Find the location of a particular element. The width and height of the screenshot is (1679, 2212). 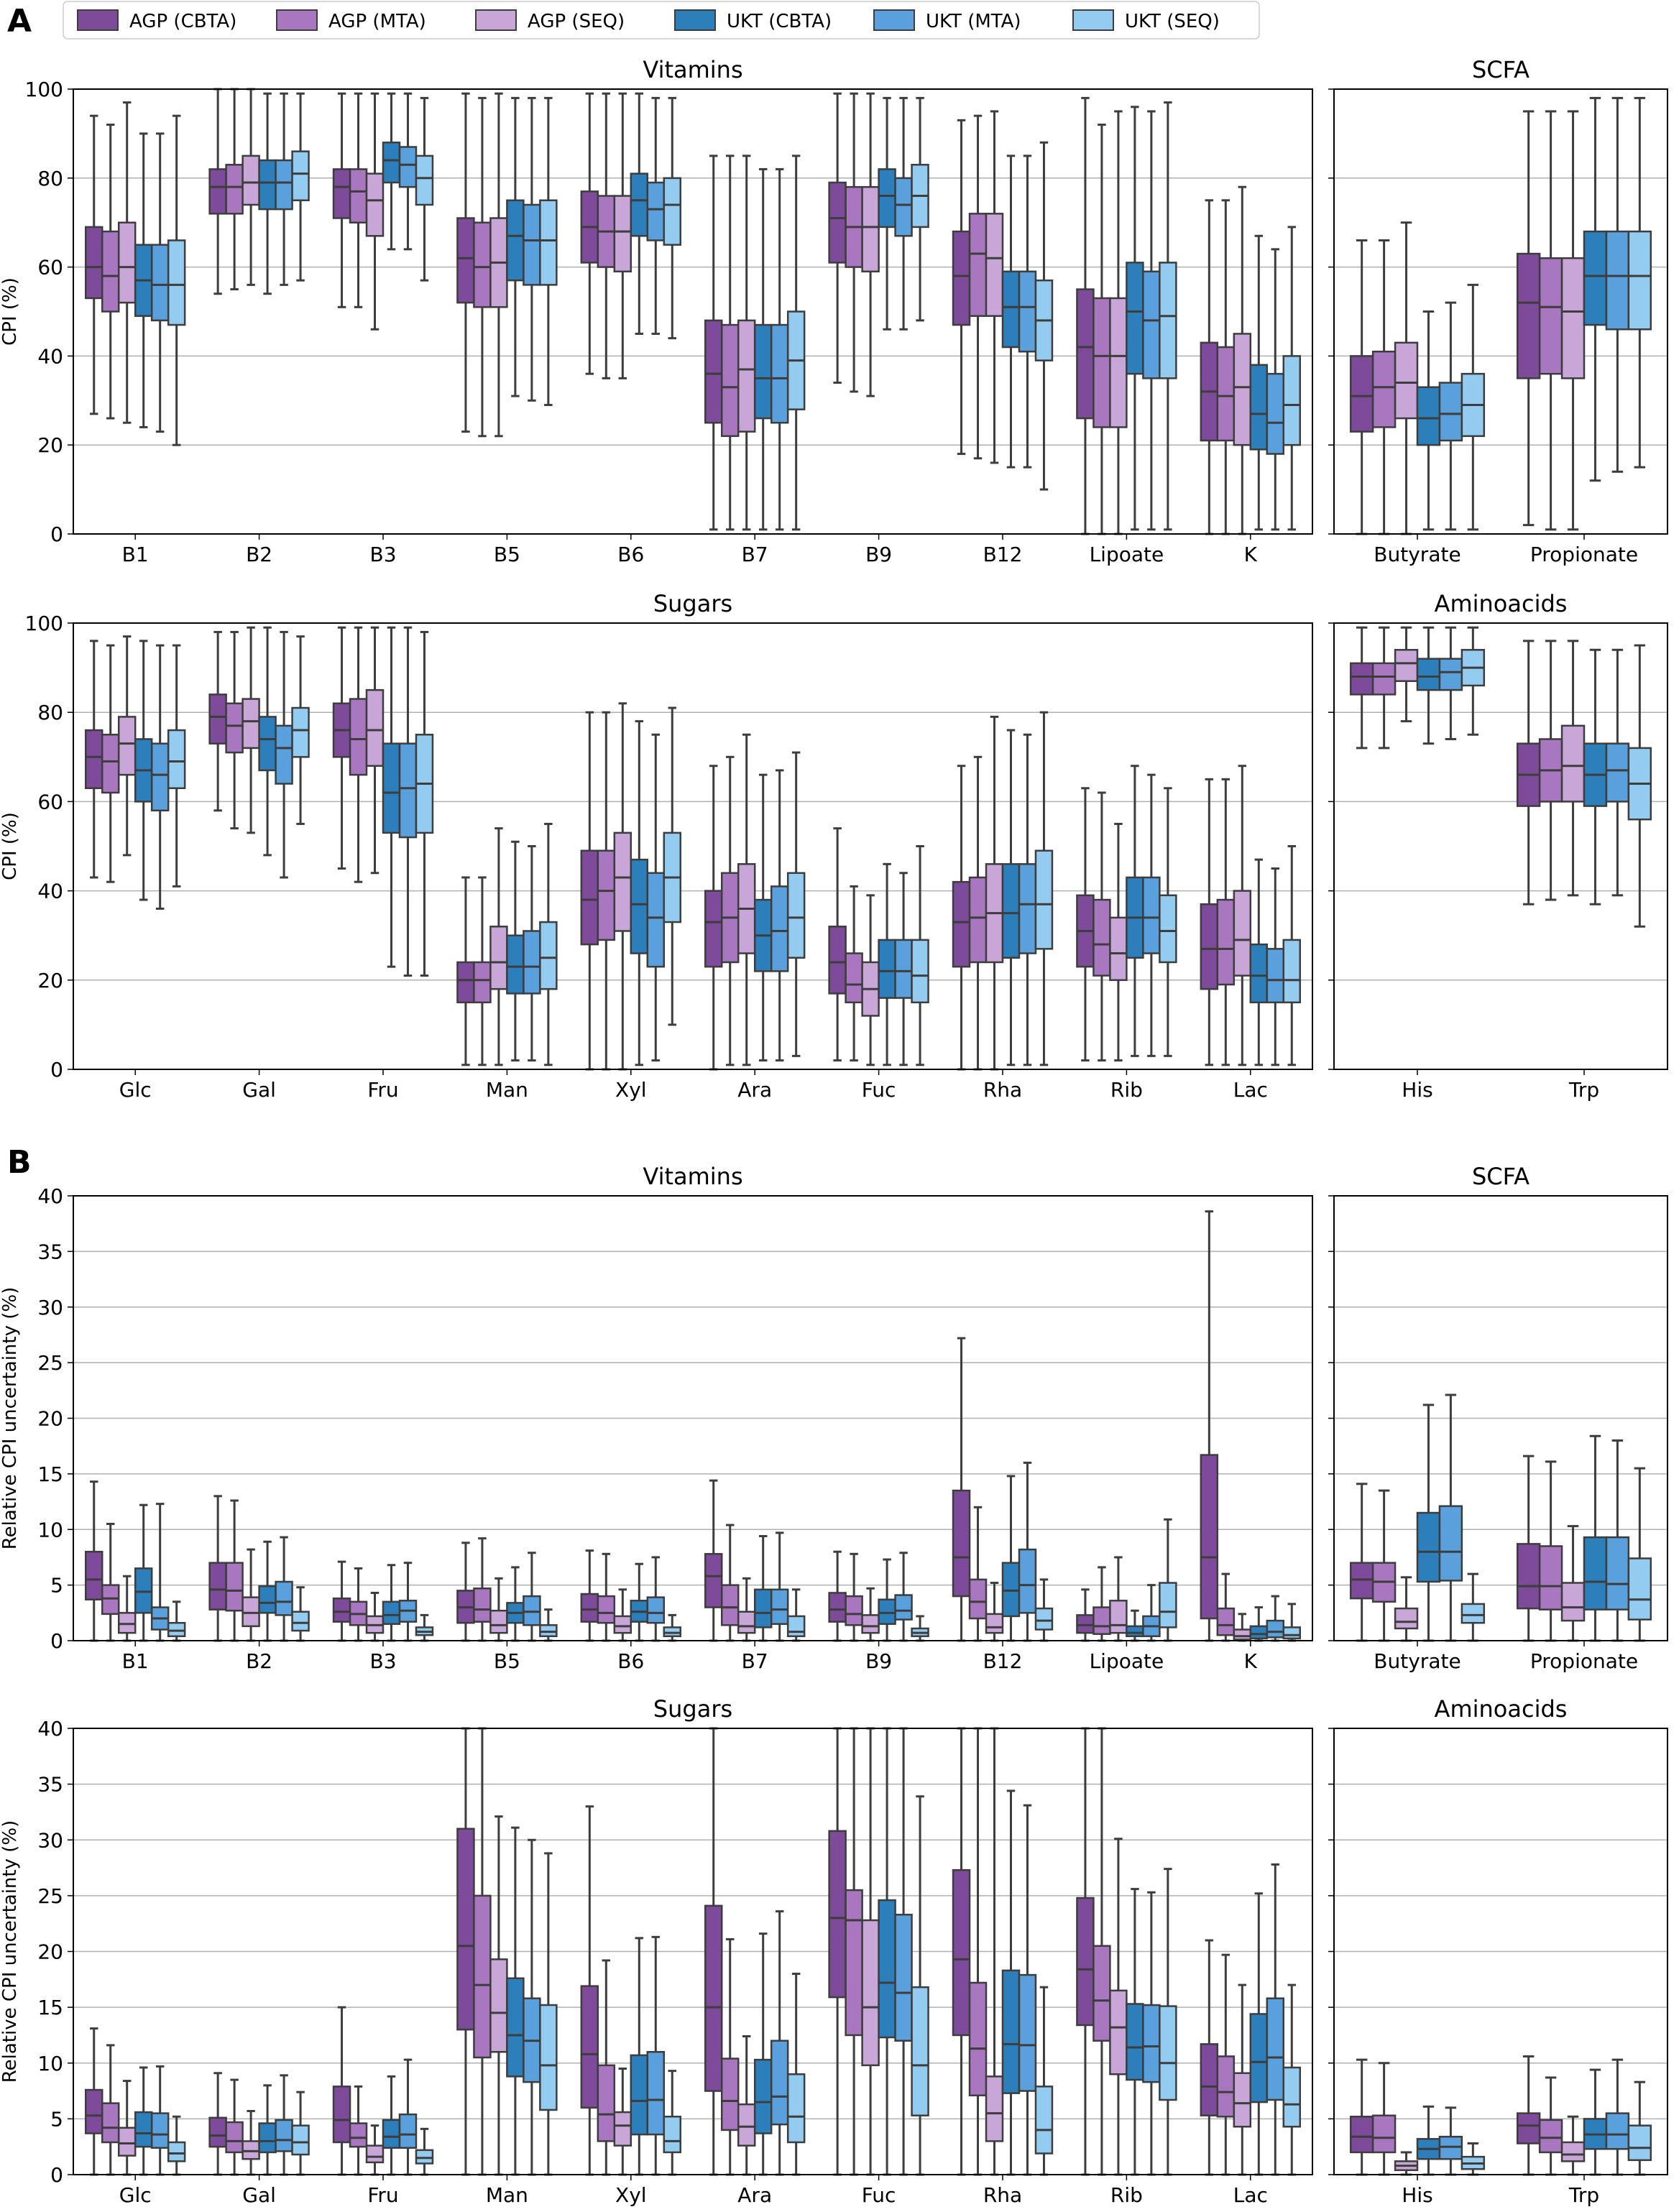

x-tick-label: Propionate is located at coordinates (1584, 554).